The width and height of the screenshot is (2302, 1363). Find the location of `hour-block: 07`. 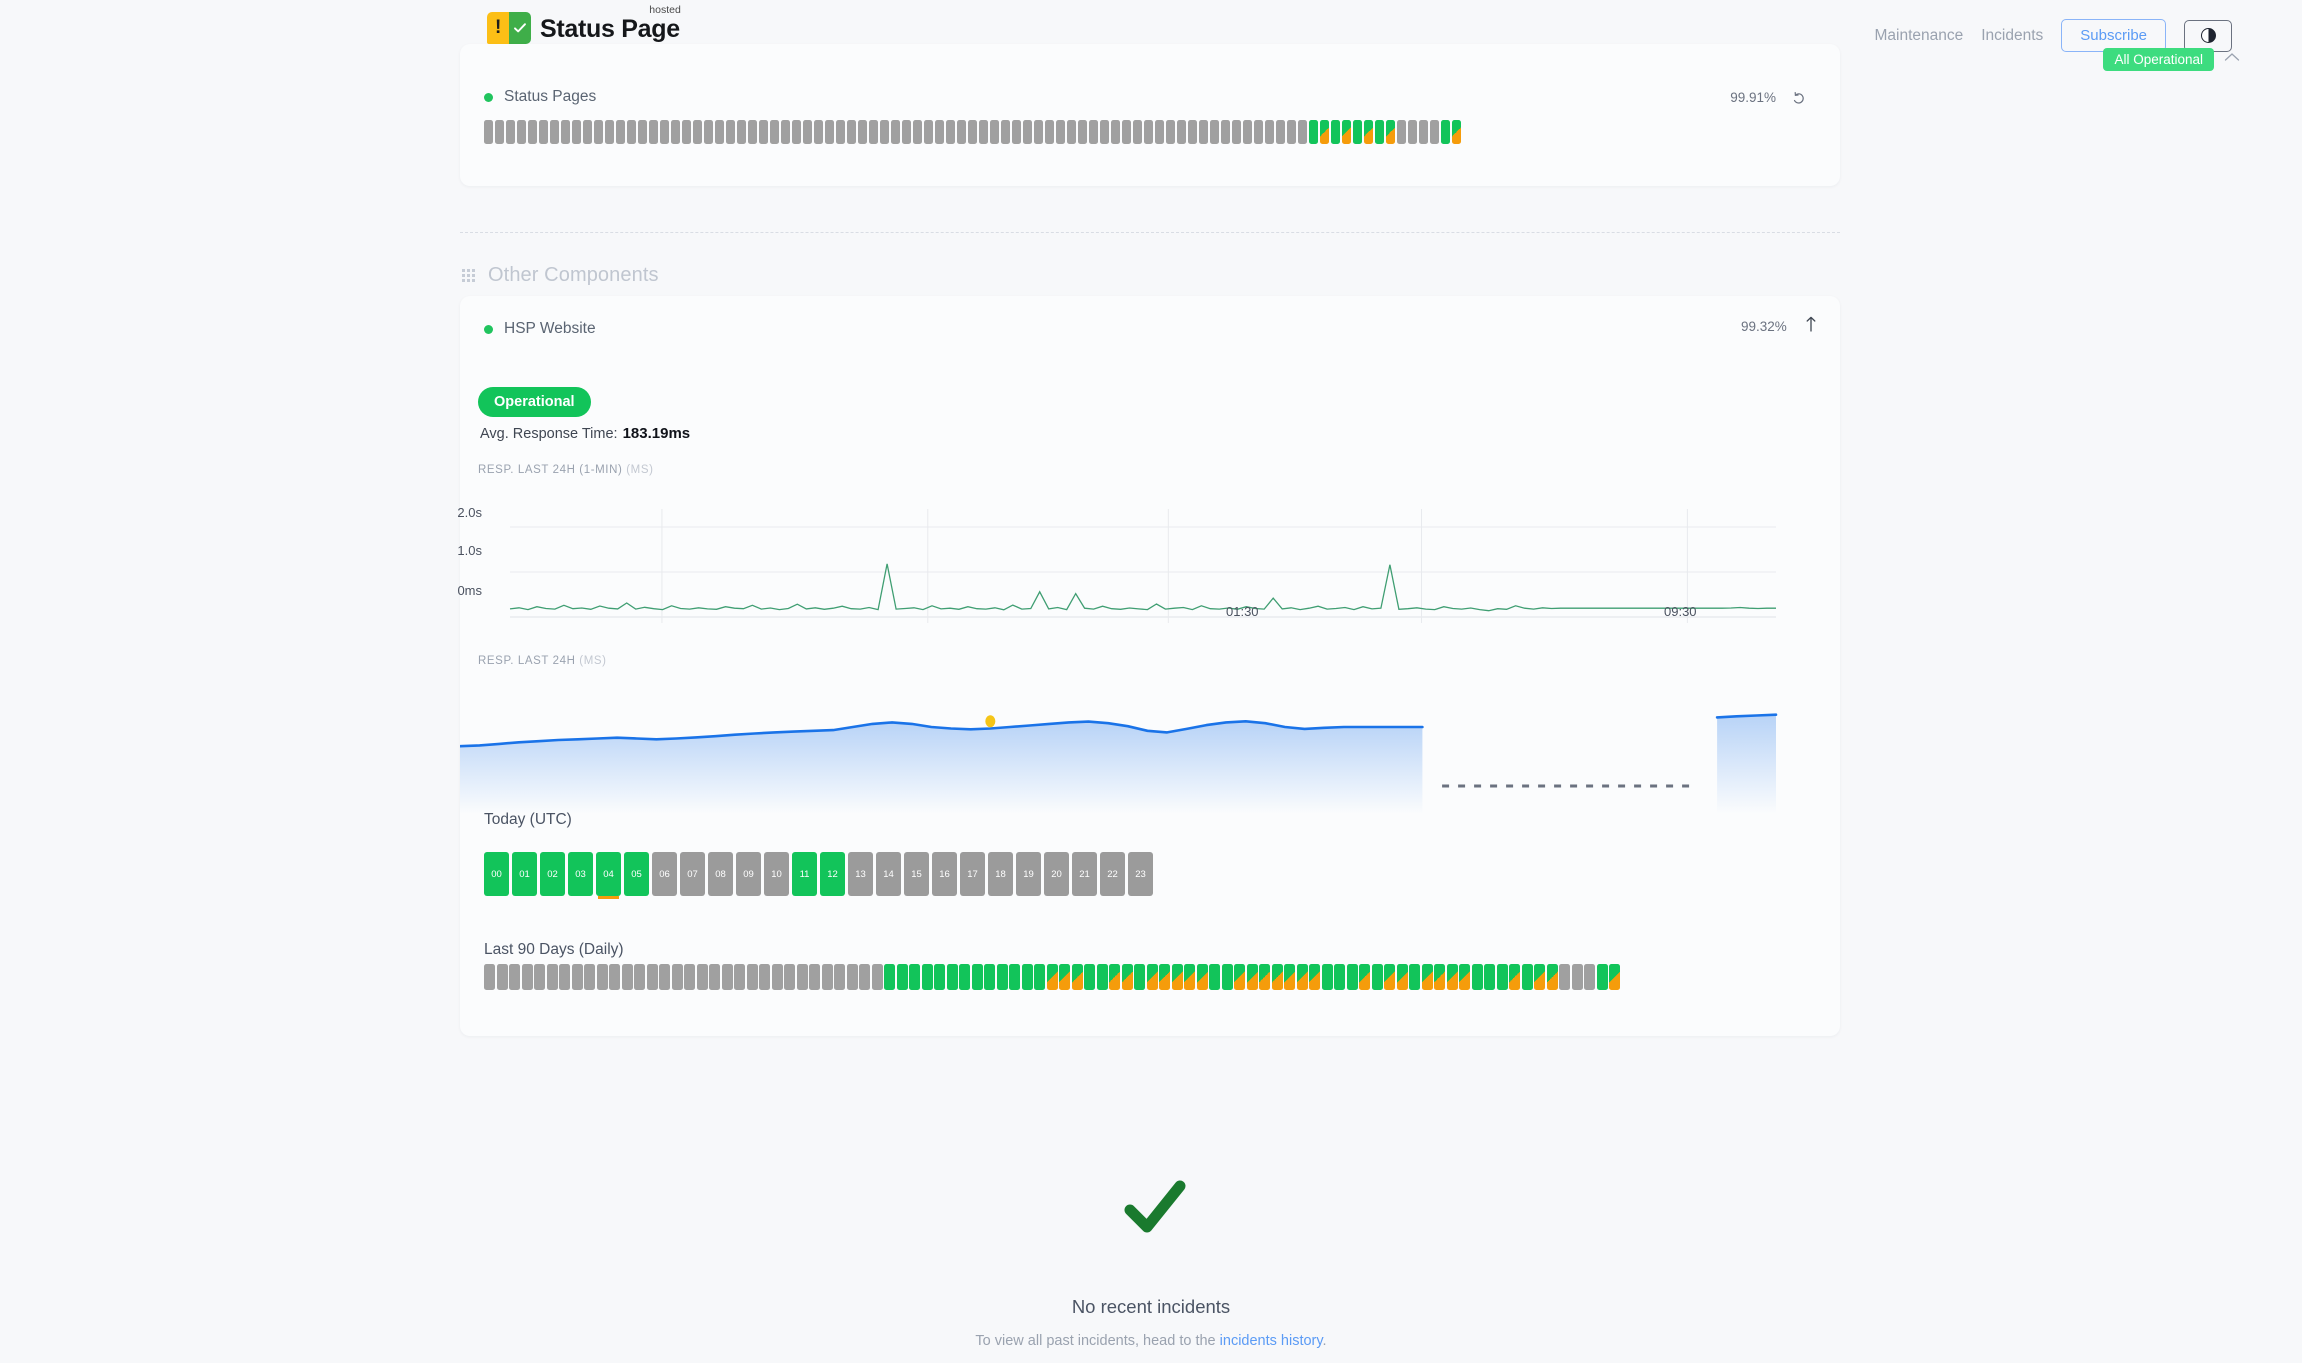

hour-block: 07 is located at coordinates (692, 874).